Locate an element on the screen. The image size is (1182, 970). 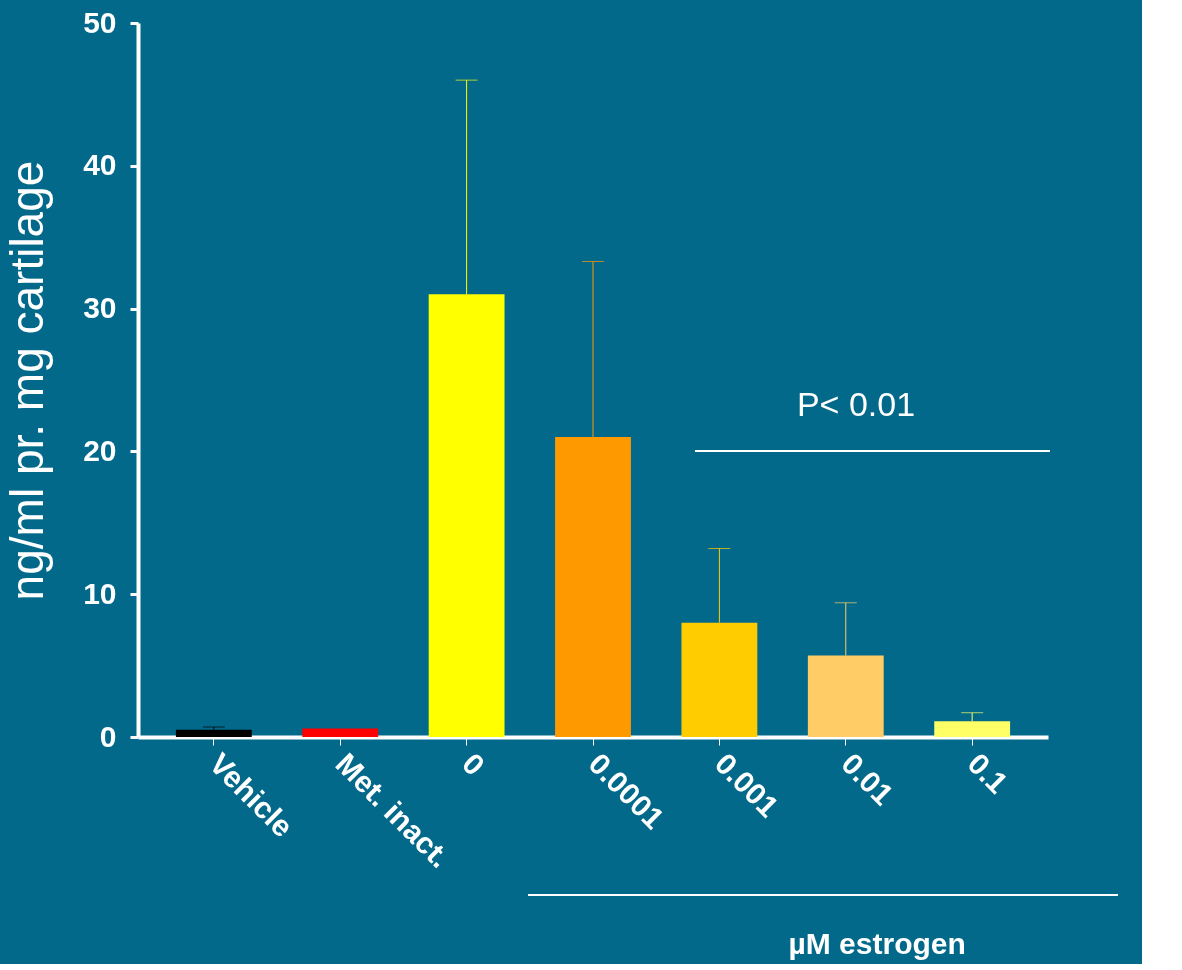
y-tick-label: 20 is located at coordinates (100, 450).